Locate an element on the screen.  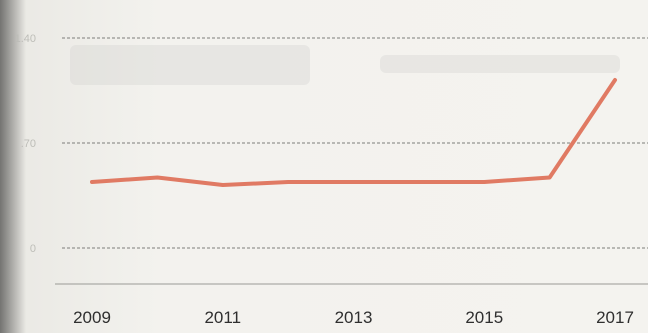
page-edge-shadow is located at coordinates (13, 166).